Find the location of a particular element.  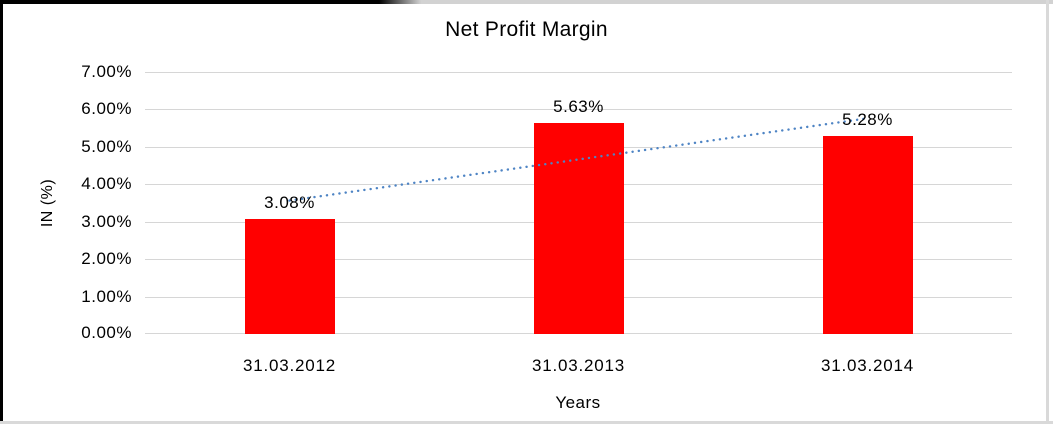

frame-border-left is located at coordinates (1, 211).